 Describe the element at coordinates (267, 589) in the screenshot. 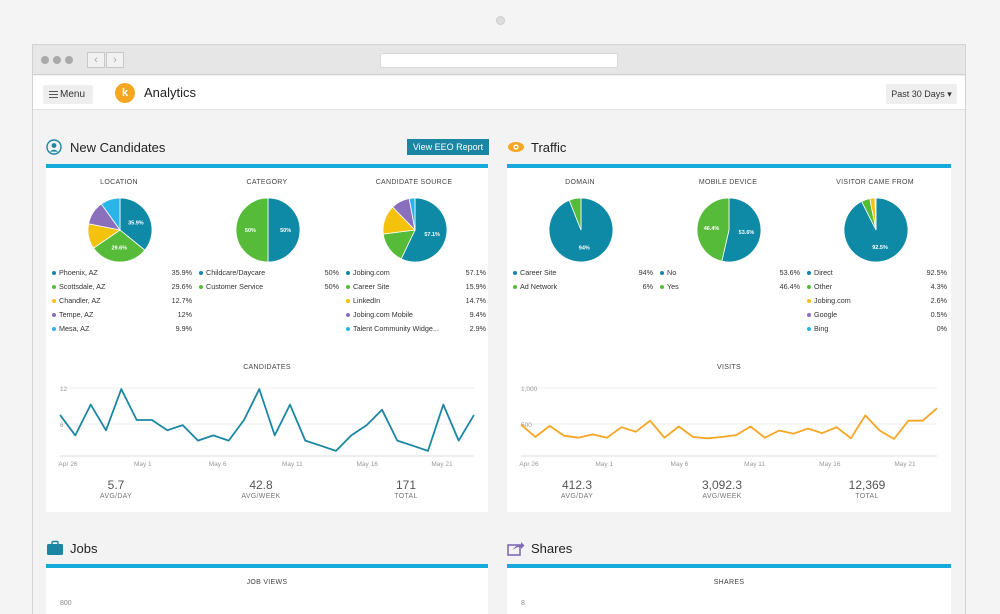

I see `jobs-panel: JOB VIEWS 800` at that location.